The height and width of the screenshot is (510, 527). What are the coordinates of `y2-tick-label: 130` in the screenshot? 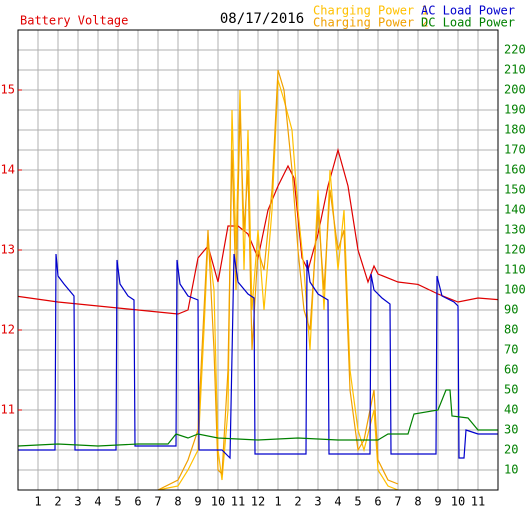 It's located at (515, 230).